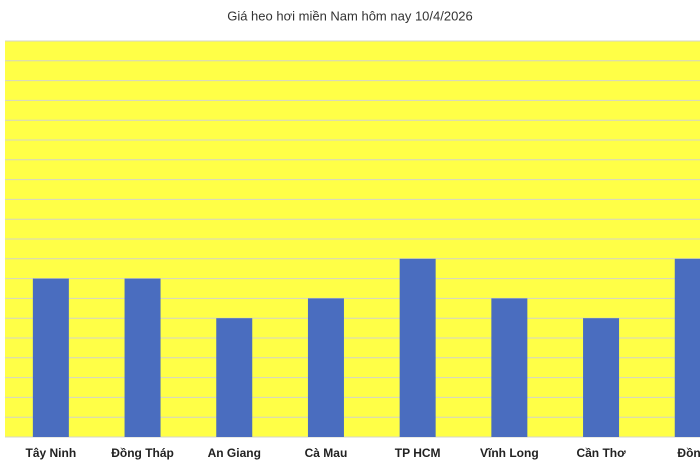 The height and width of the screenshot is (467, 700). What do you see at coordinates (326, 453) in the screenshot?
I see `x-tick-label: Cà Mau` at bounding box center [326, 453].